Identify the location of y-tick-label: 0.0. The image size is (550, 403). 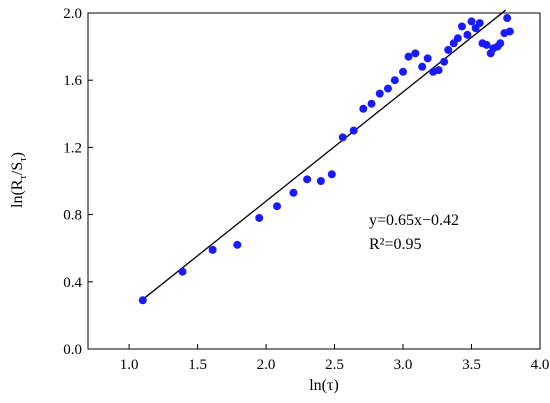
(72, 350).